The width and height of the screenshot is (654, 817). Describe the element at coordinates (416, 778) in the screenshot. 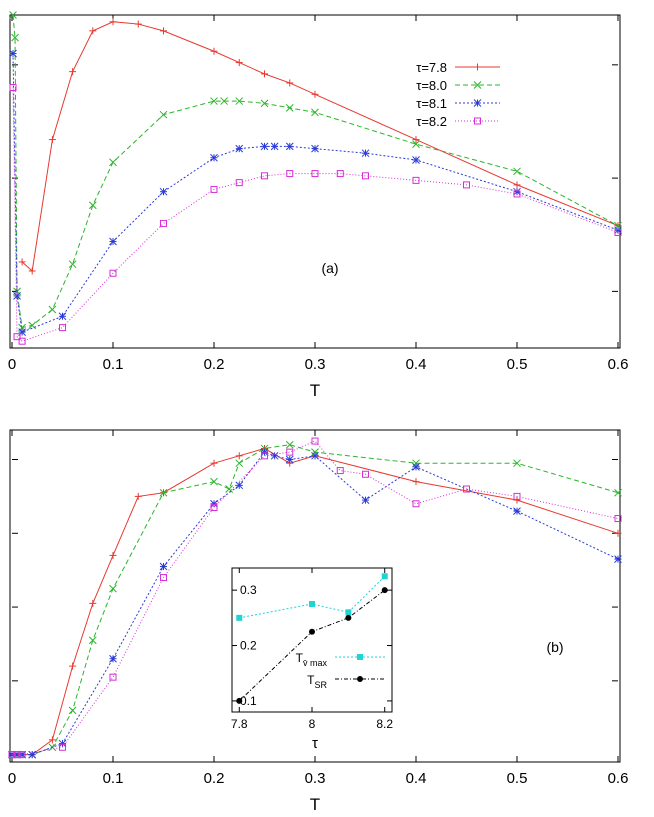

I see `x-tick-label: 0.4` at that location.